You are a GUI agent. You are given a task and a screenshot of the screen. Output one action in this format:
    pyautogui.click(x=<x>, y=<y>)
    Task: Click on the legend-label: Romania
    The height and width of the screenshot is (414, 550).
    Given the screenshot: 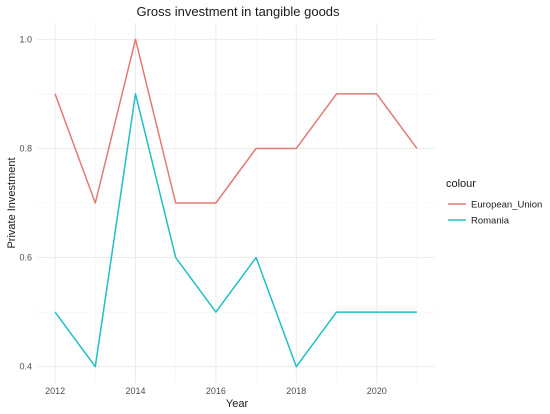 What is the action you would take?
    pyautogui.click(x=490, y=221)
    